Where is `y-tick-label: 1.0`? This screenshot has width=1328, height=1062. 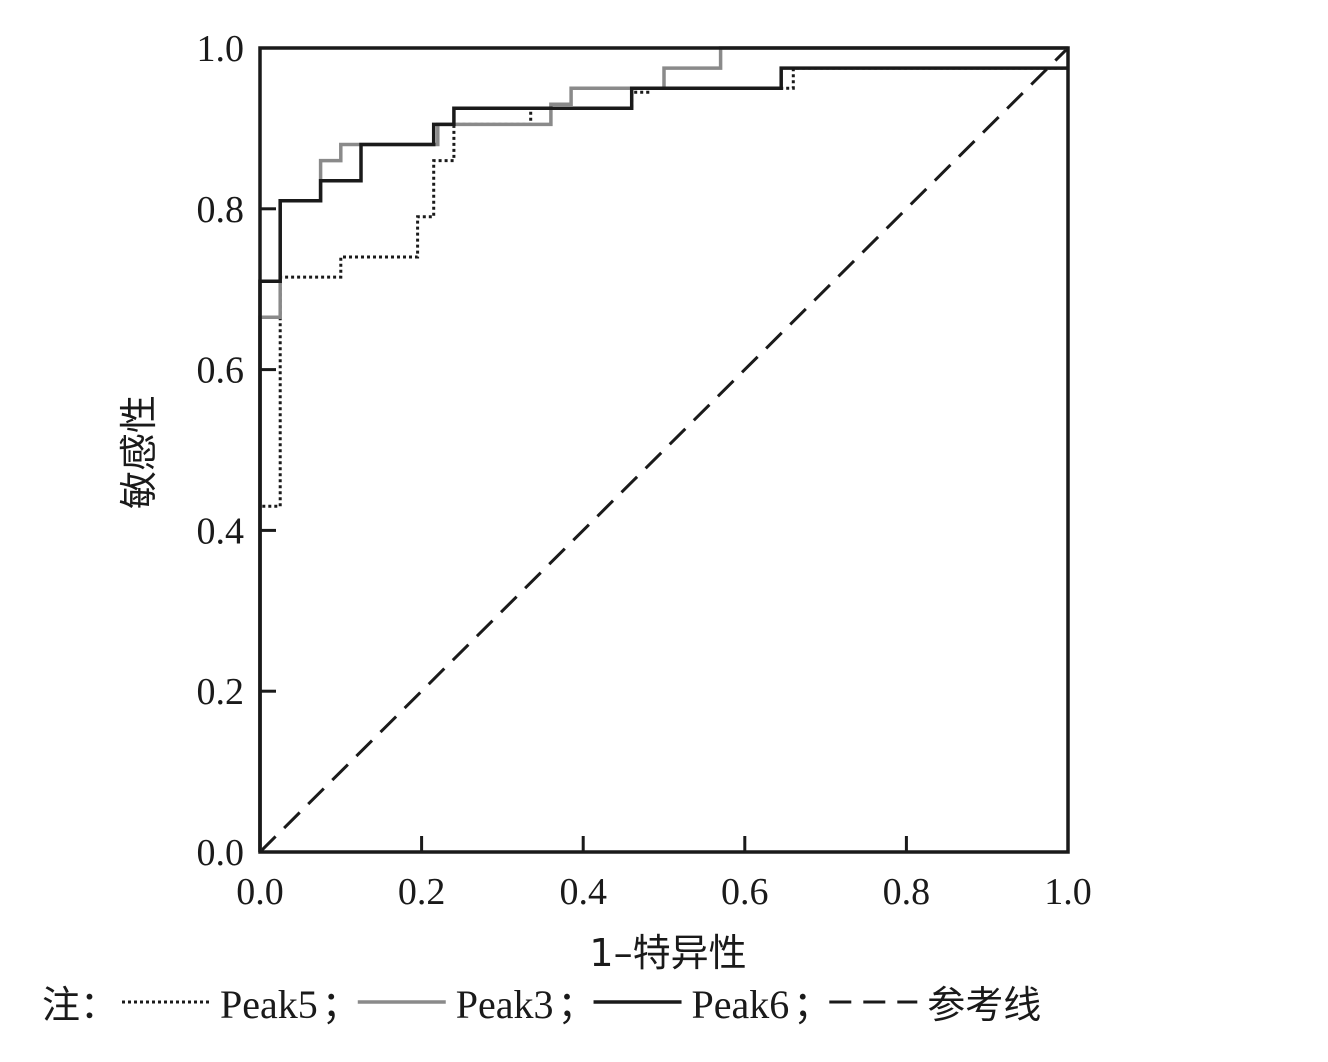
y-tick-label: 1.0 is located at coordinates (221, 49).